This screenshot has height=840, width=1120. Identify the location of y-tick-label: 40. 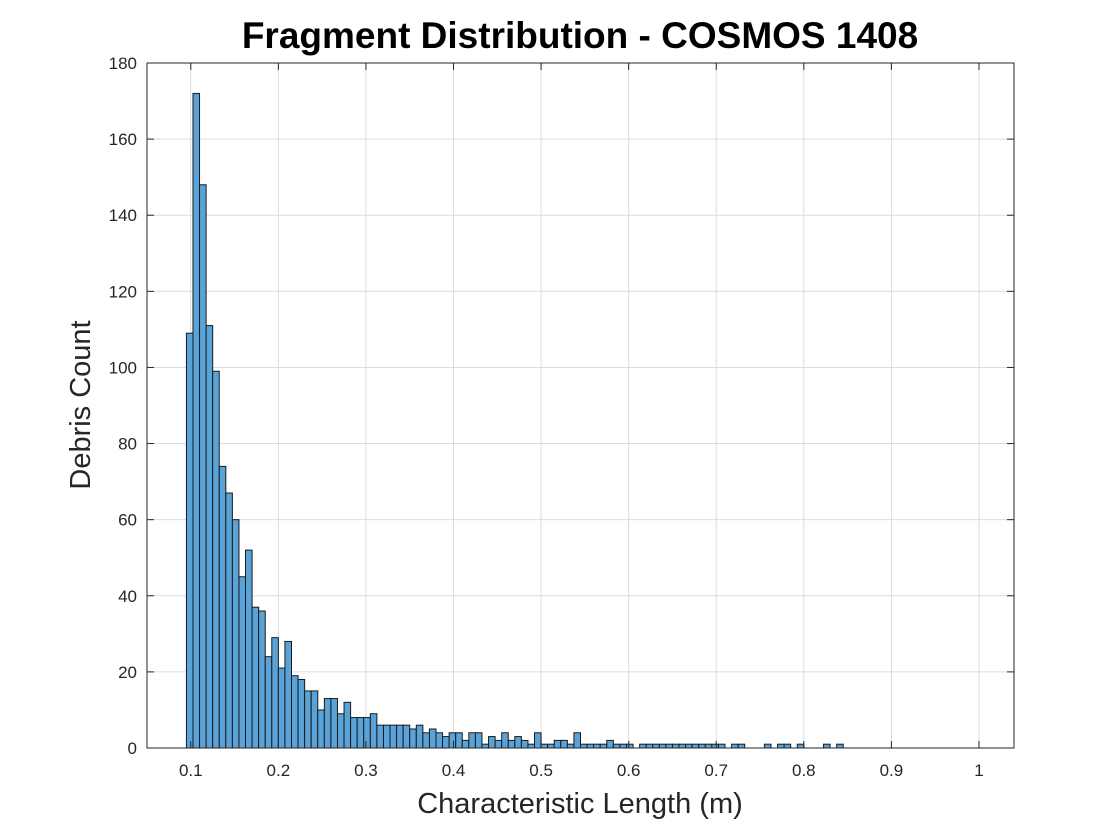
(127, 596).